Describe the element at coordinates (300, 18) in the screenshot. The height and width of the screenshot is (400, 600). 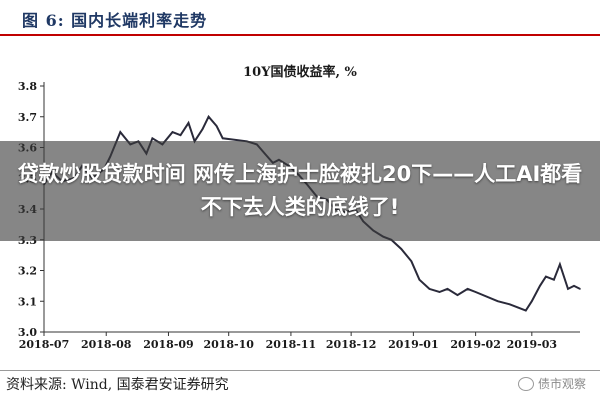
I see `figure-header: 图 6: 国内长端利率走势` at that location.